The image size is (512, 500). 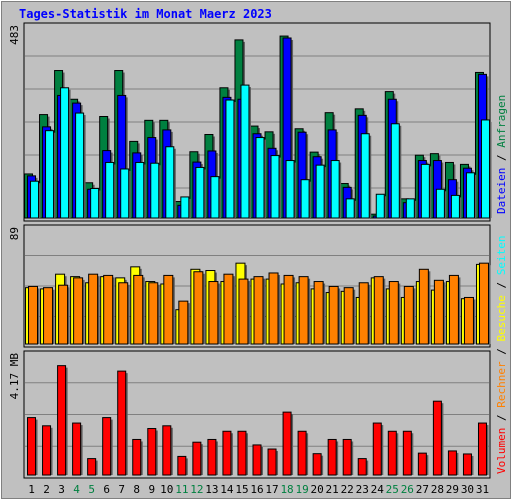 I want to click on day-label: 5, so click(x=91, y=489).